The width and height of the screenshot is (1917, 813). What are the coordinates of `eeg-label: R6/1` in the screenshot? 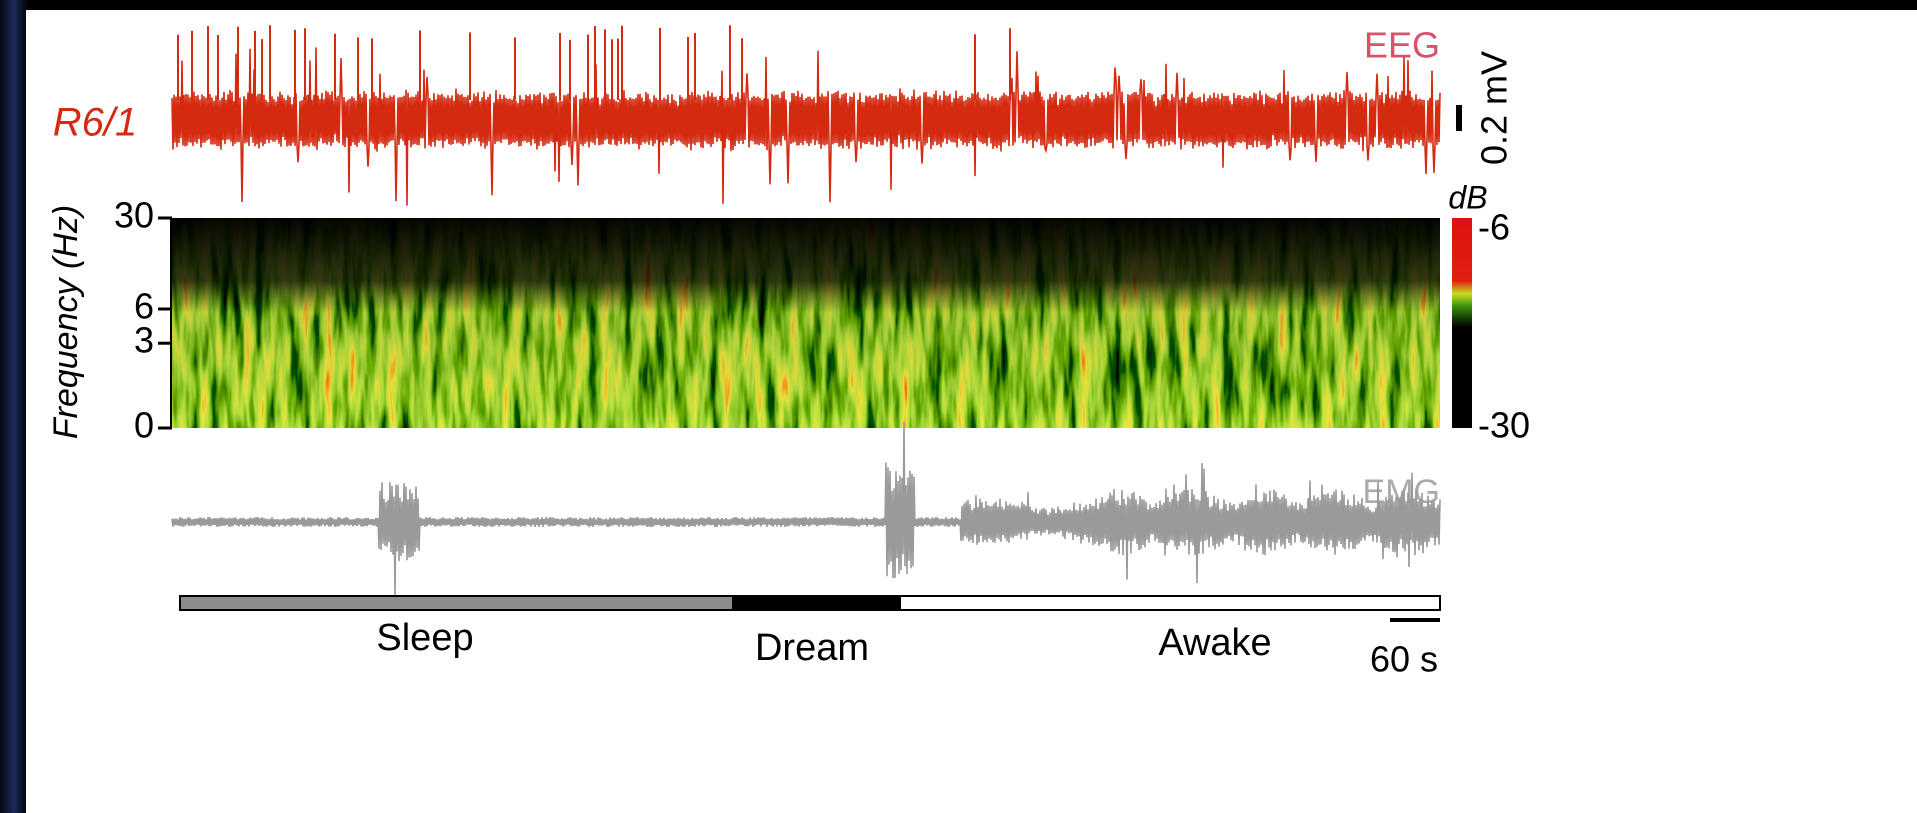 It's located at (95, 123).